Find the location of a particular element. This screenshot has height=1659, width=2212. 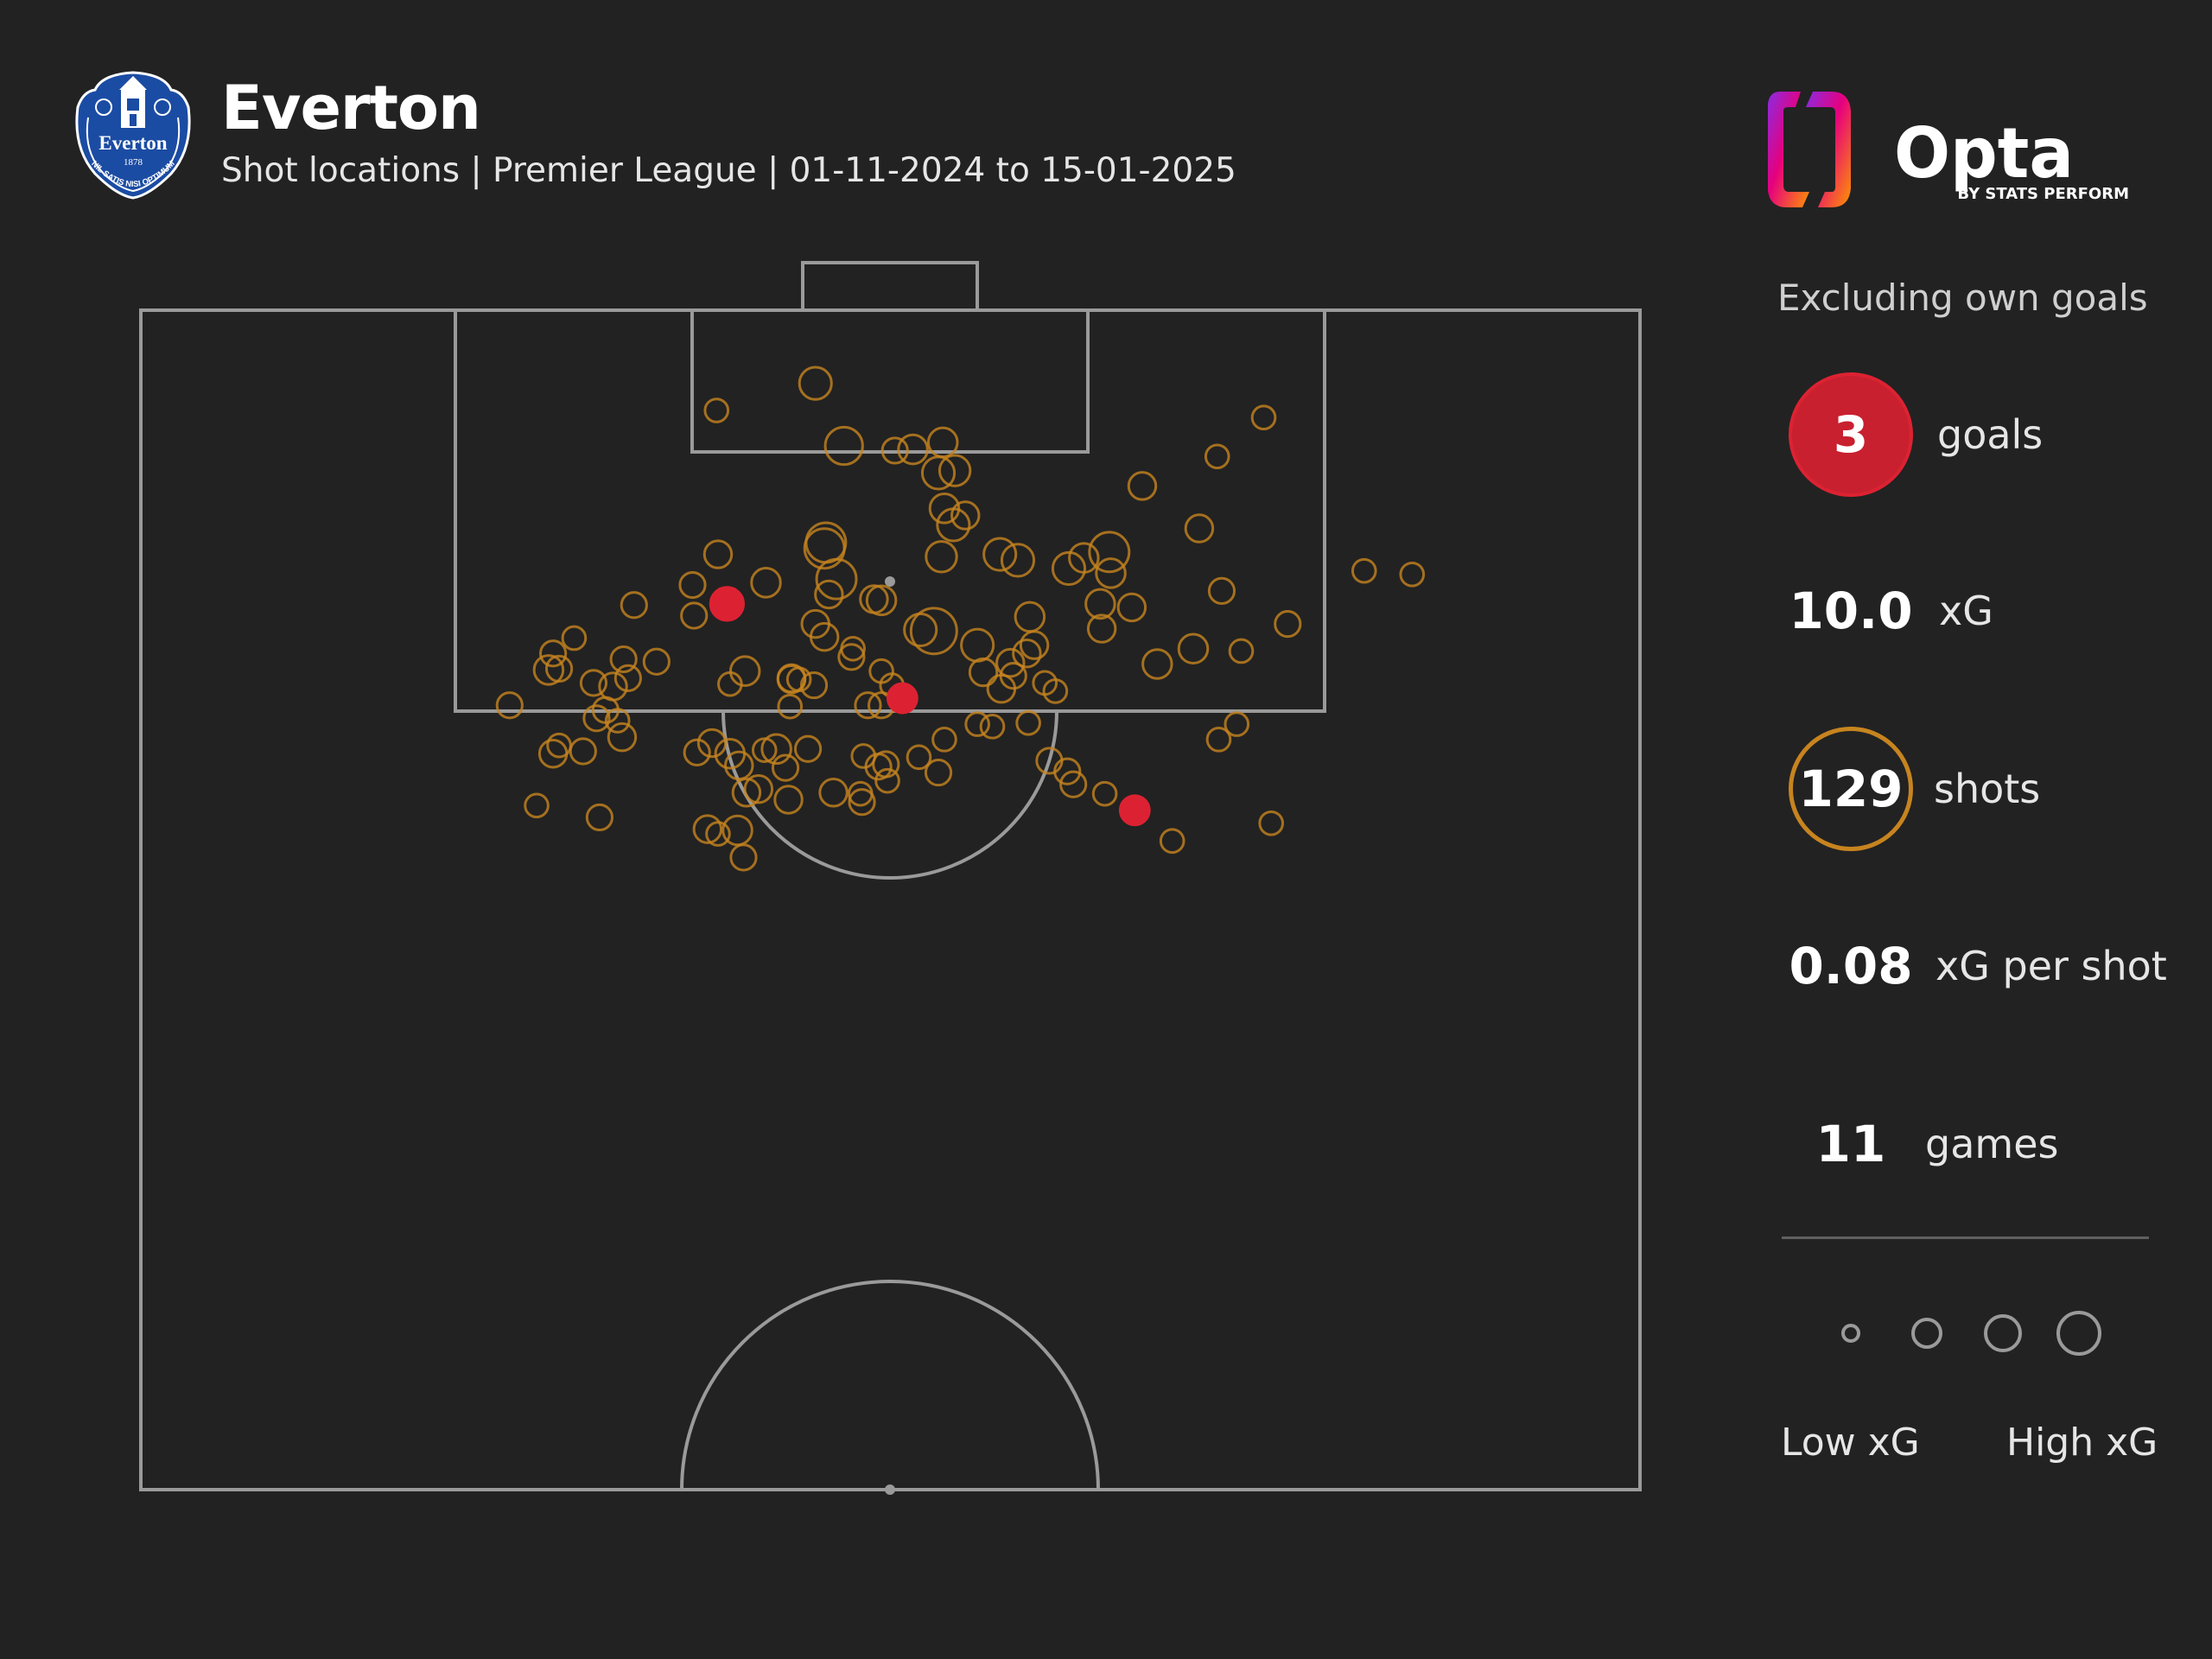

legend-circle-mid-high is located at coordinates (2003, 1333).